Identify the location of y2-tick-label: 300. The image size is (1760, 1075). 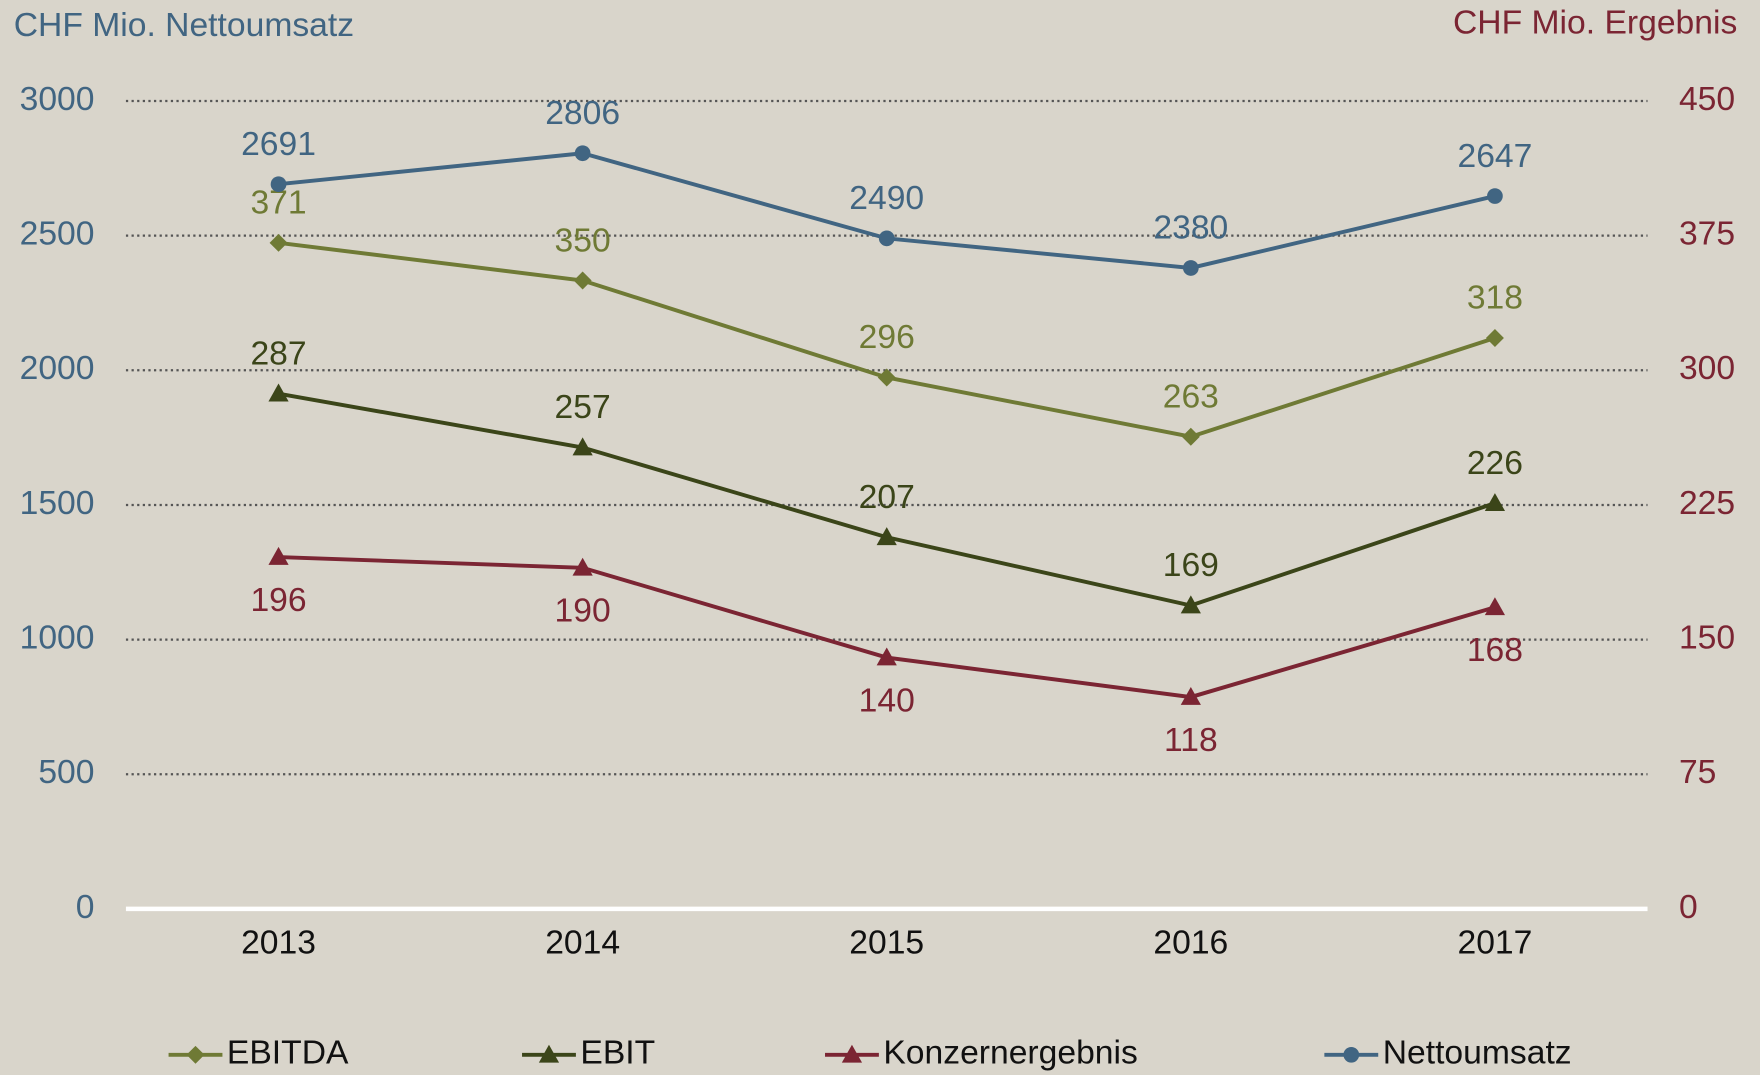
(1707, 368).